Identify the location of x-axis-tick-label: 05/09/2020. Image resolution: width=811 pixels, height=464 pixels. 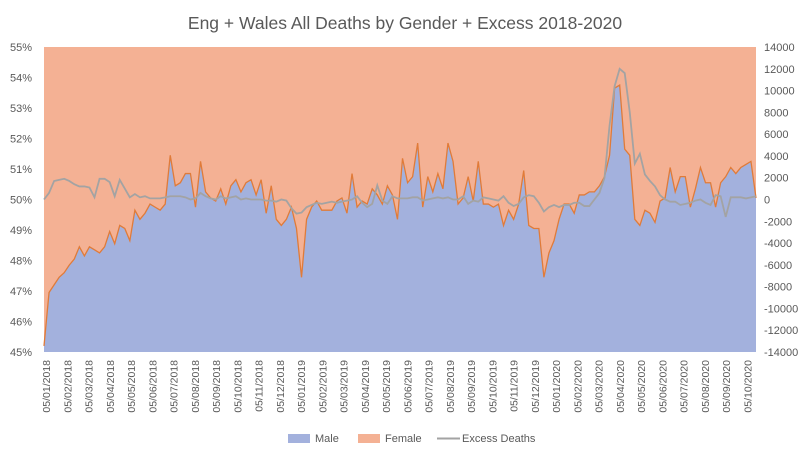
(727, 386).